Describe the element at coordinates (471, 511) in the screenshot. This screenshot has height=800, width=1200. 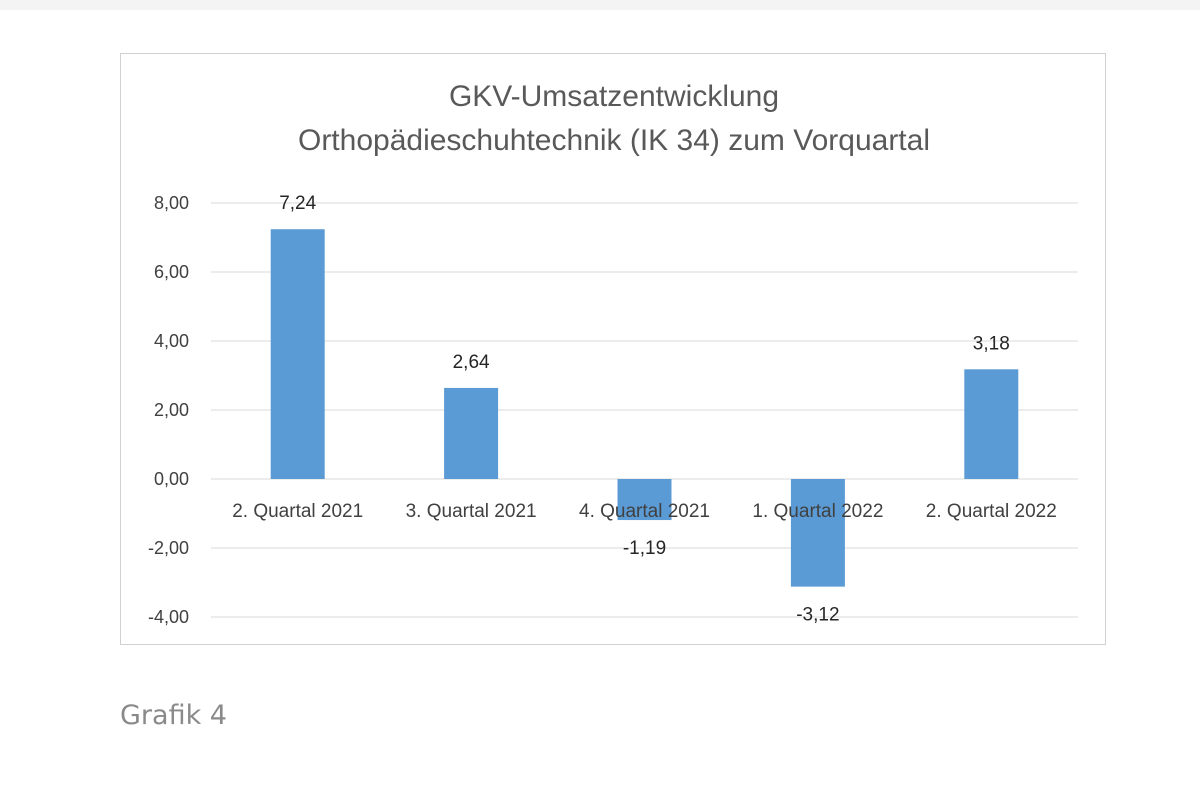
I see `x-category-label: 3. Quartal 2021` at that location.